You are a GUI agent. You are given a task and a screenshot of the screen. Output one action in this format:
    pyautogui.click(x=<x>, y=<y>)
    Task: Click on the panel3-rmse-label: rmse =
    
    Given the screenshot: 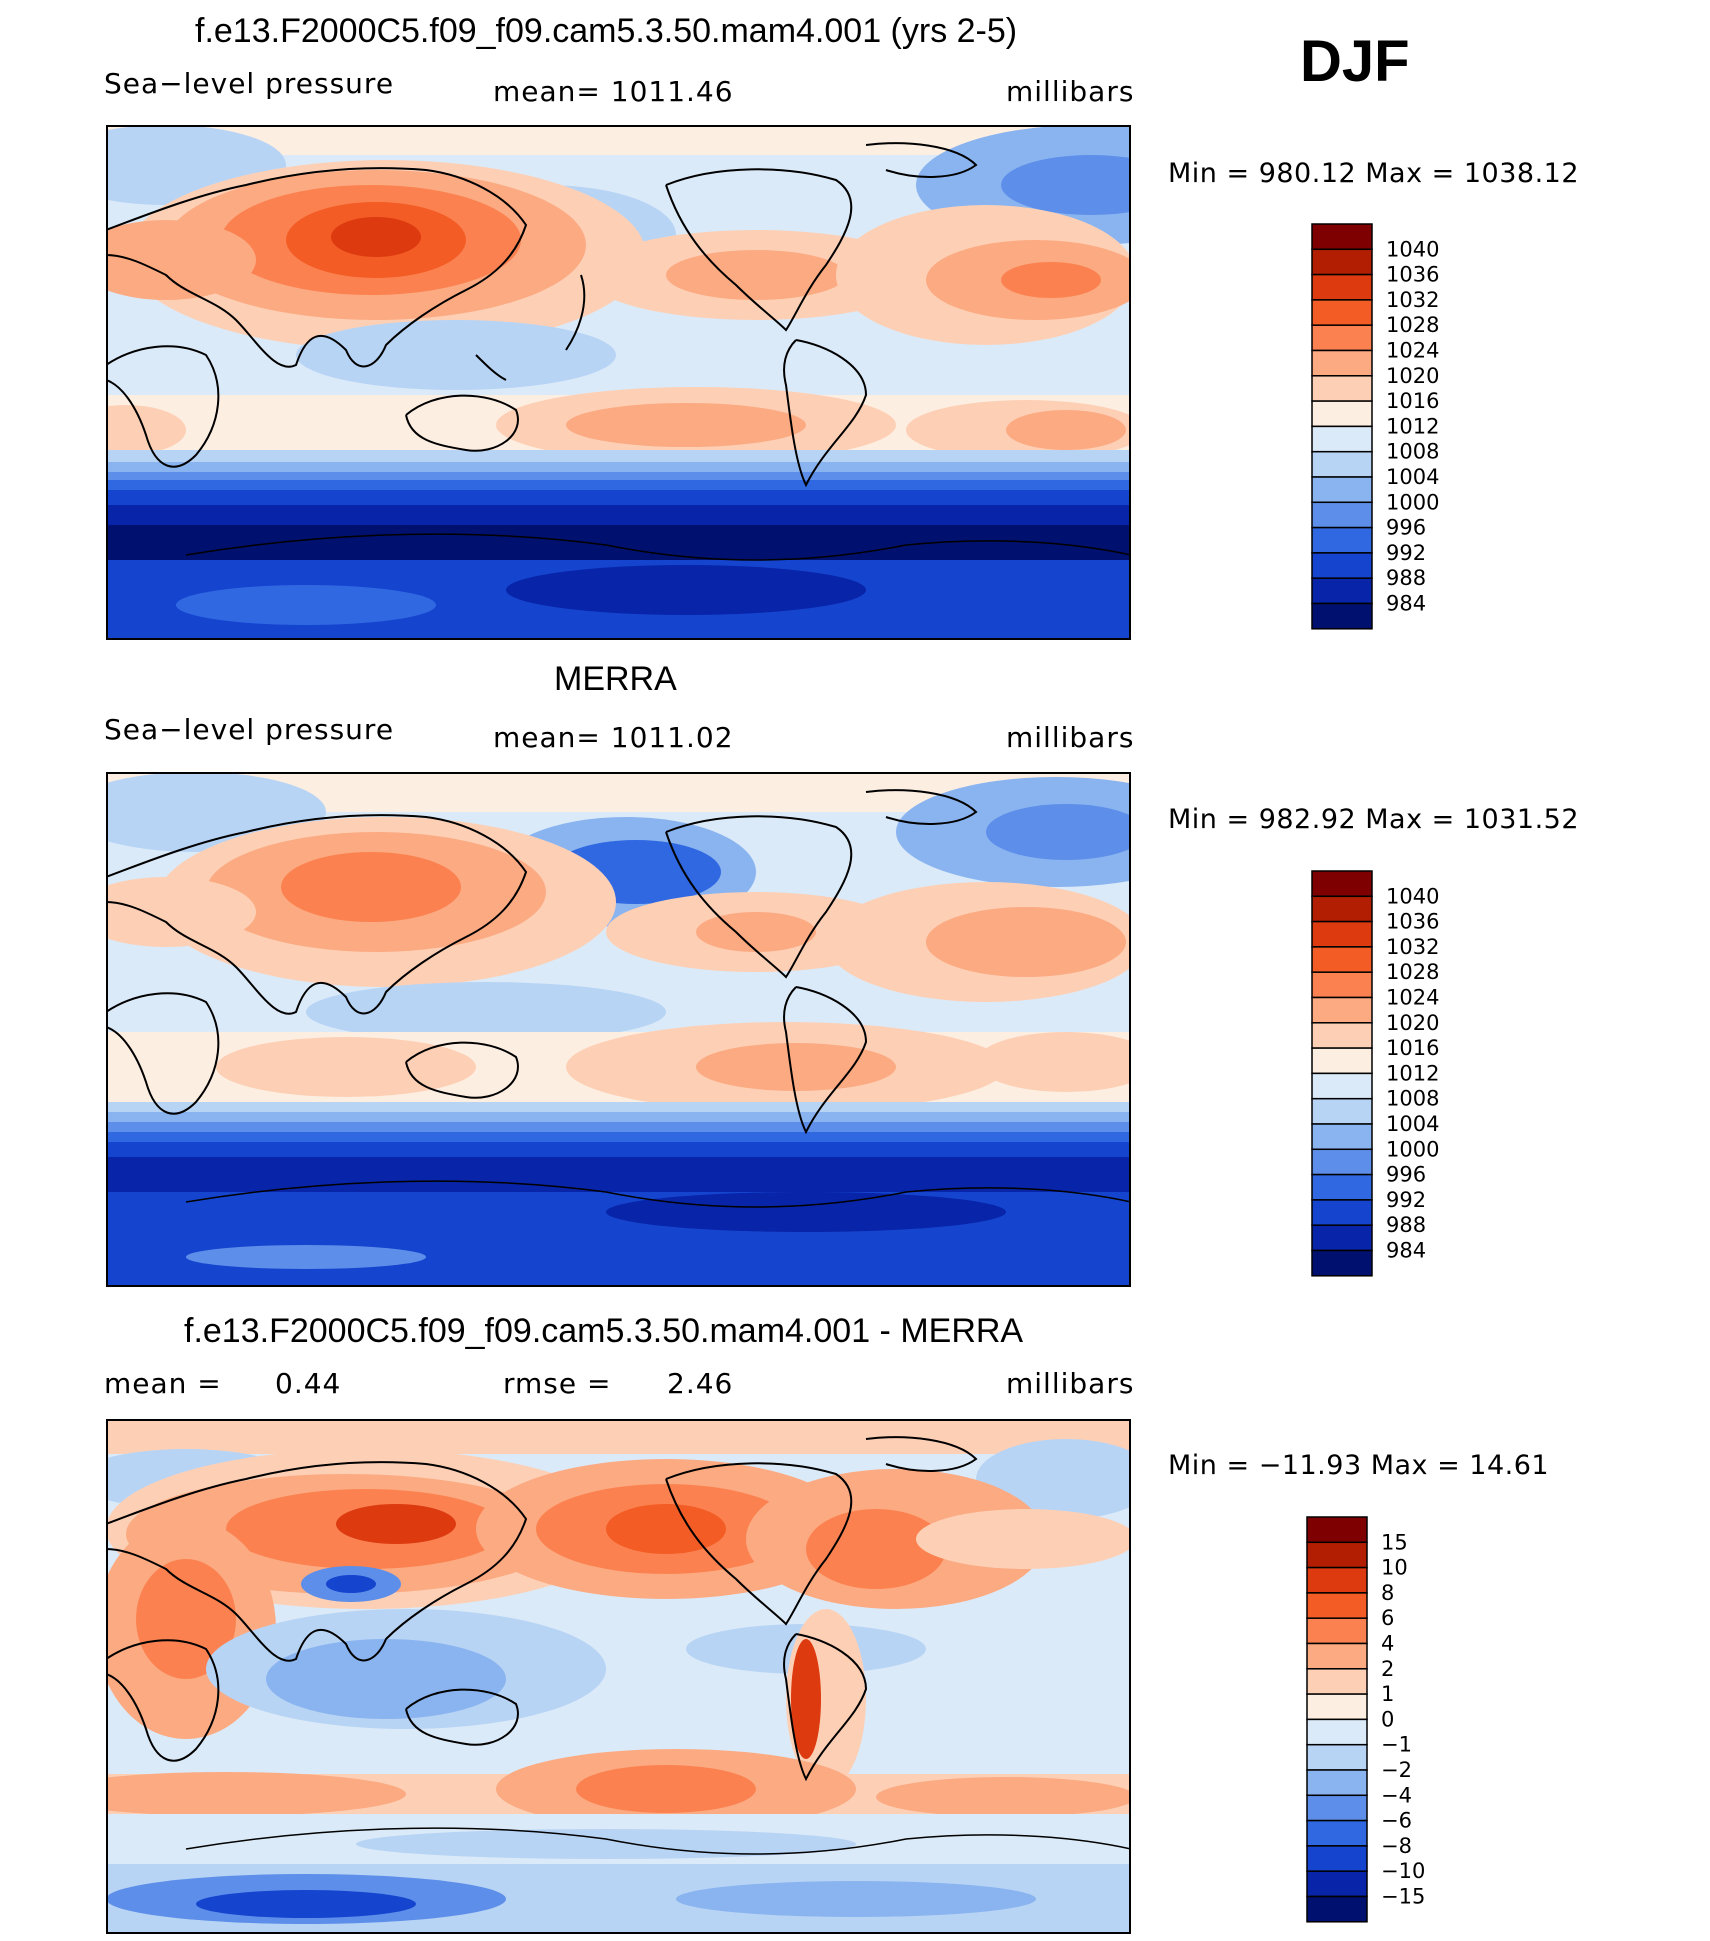 What is the action you would take?
    pyautogui.click(x=557, y=1383)
    